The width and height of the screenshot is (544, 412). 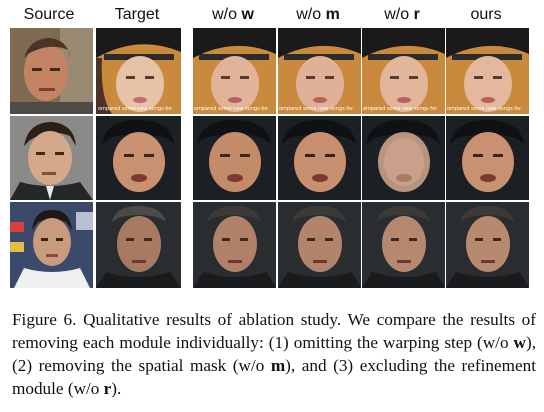 I want to click on row2-wo-r-image, so click(x=403, y=158).